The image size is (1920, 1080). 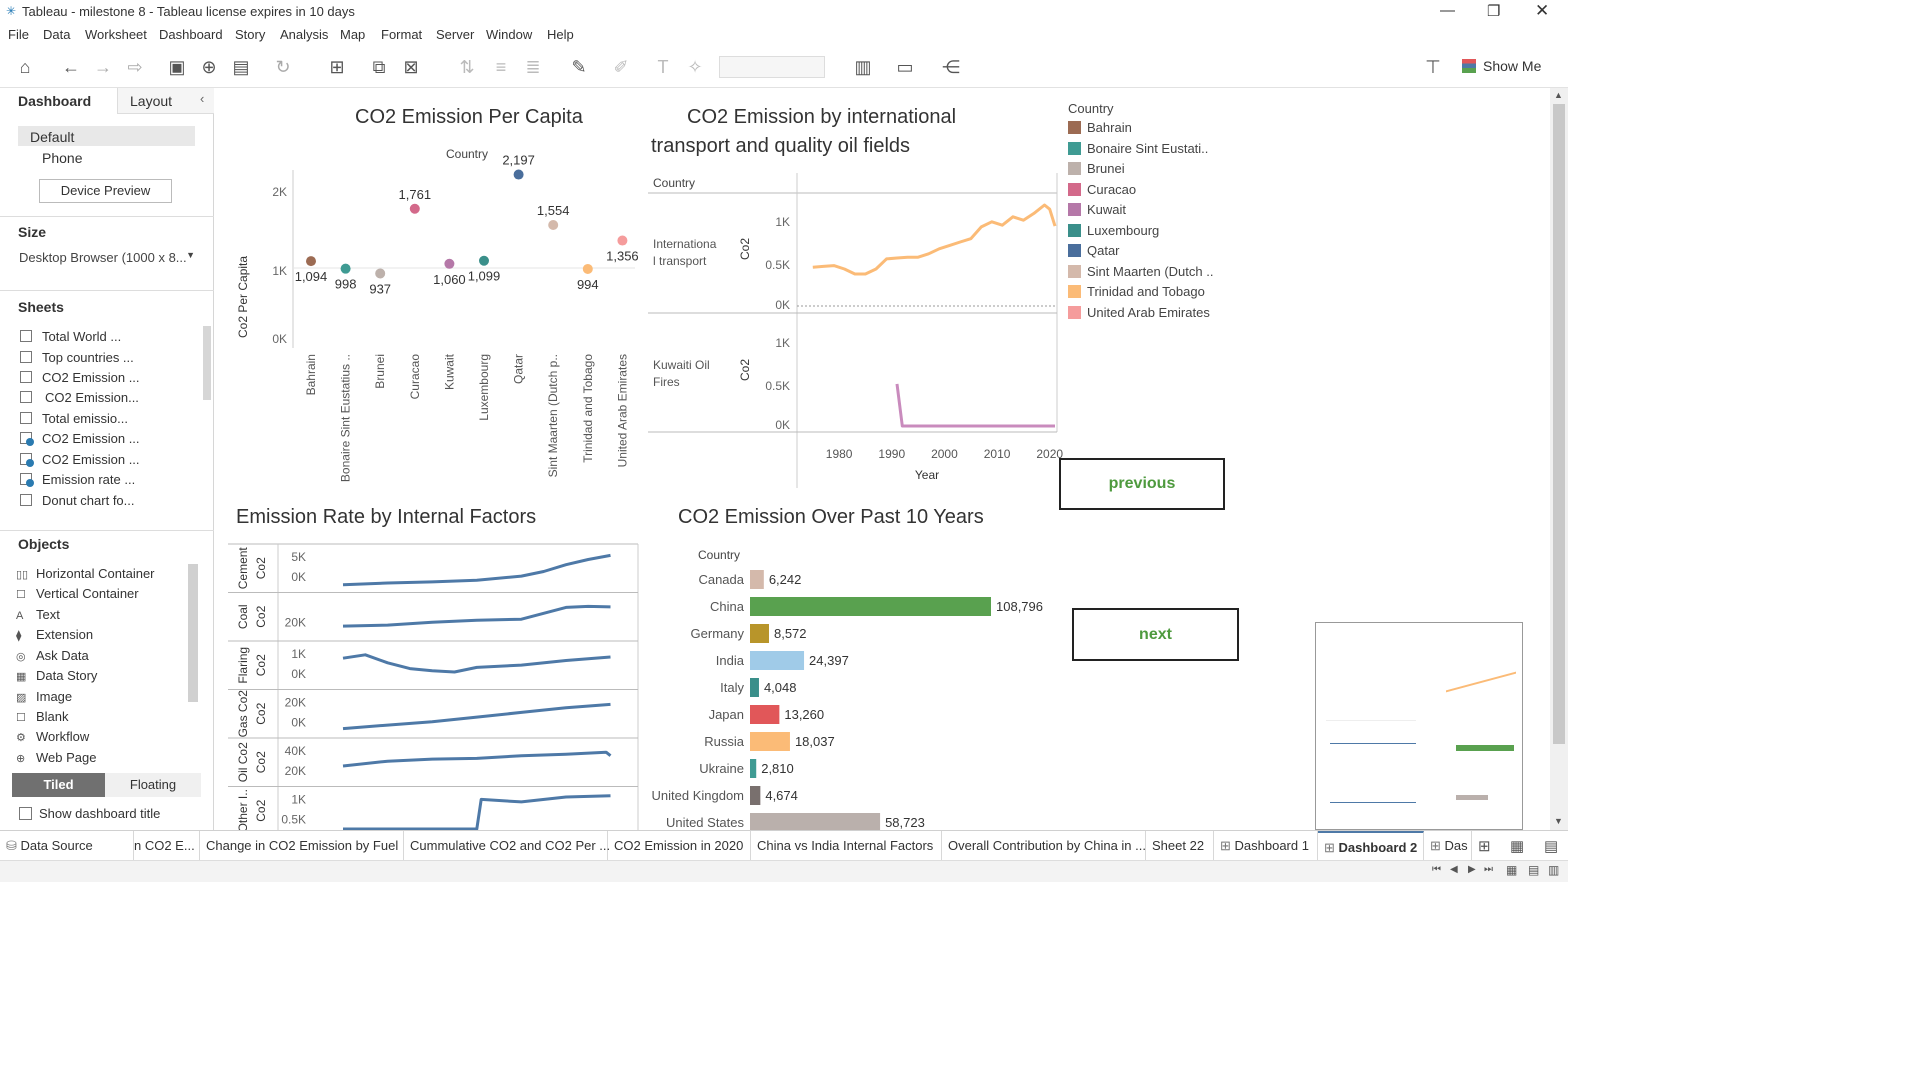 What do you see at coordinates (1419, 726) in the screenshot?
I see `dashboard-thumbnail` at bounding box center [1419, 726].